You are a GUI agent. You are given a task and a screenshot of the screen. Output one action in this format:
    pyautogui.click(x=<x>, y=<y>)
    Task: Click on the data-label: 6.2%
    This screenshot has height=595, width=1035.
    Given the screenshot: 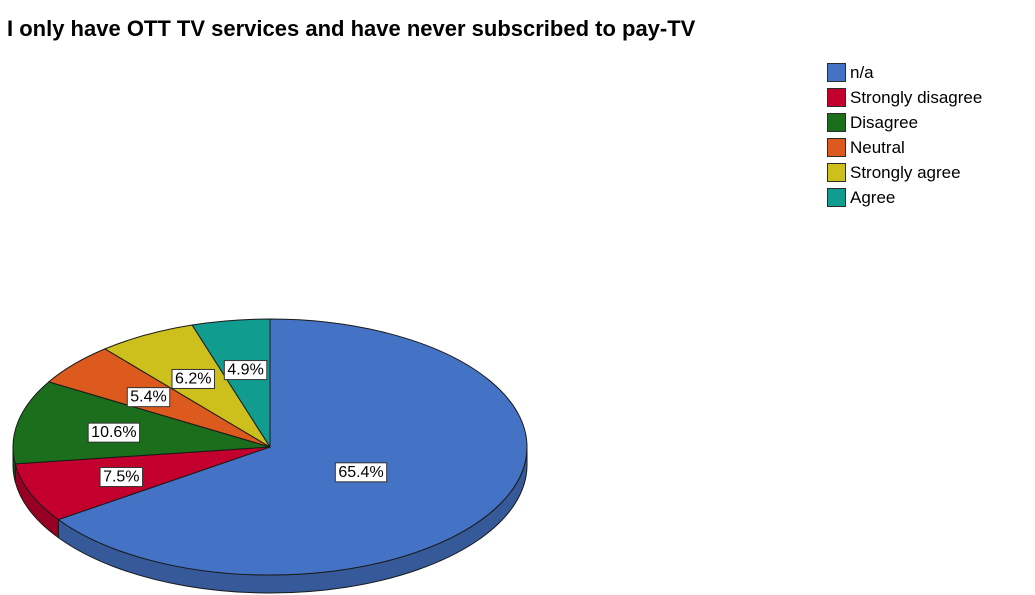 What is the action you would take?
    pyautogui.click(x=193, y=378)
    